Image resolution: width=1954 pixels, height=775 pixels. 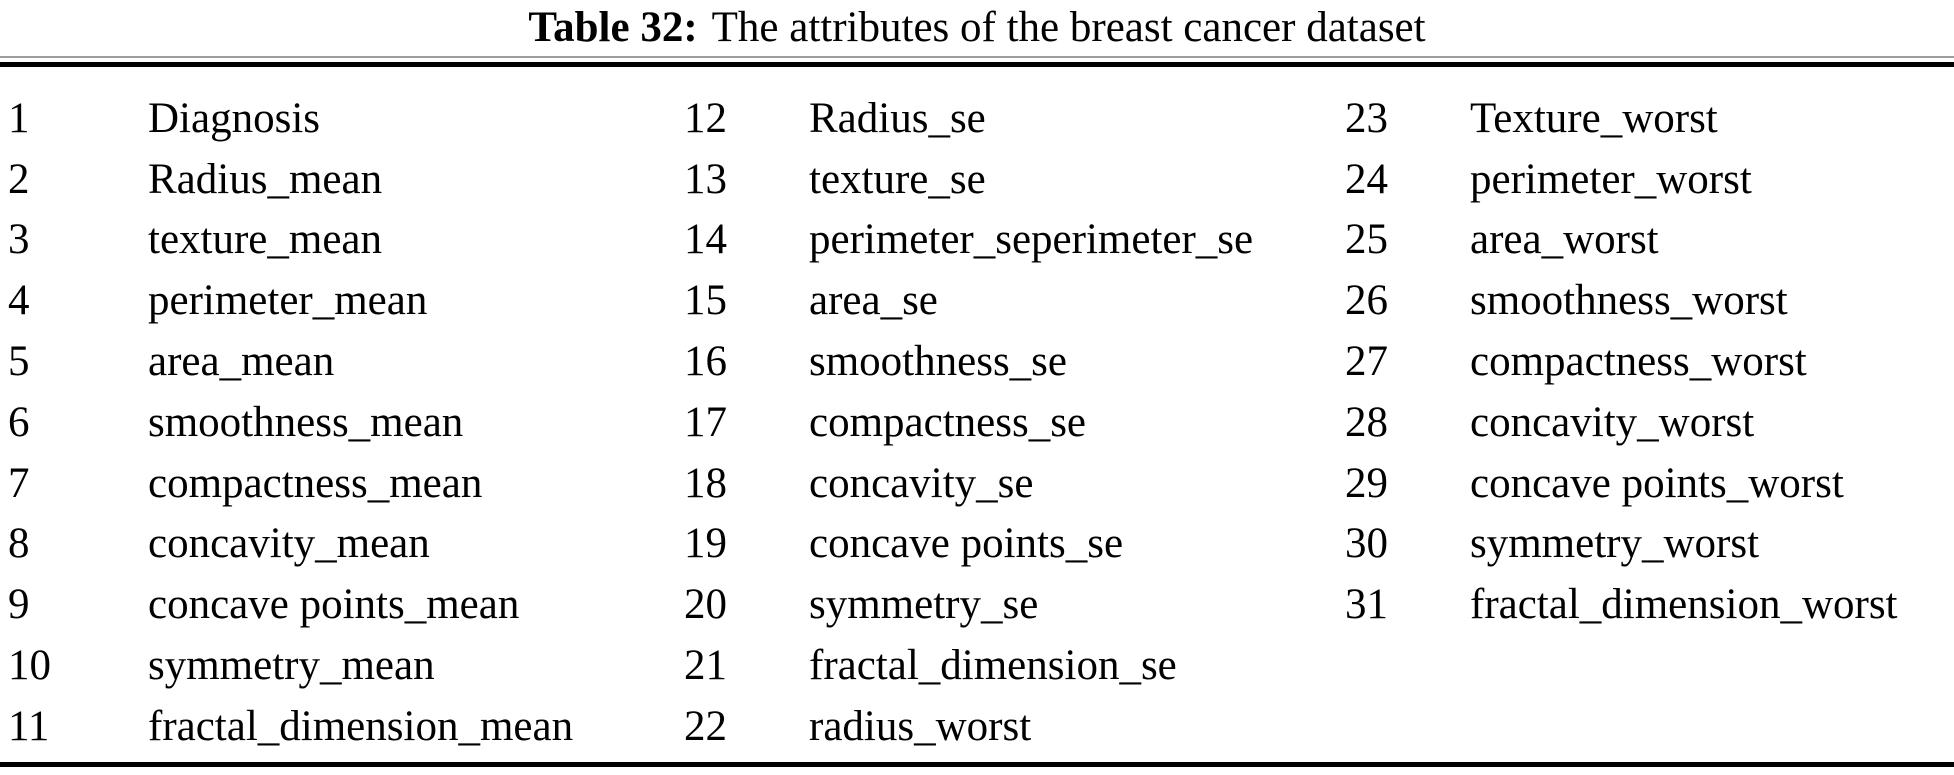 What do you see at coordinates (705, 544) in the screenshot?
I see `attribute-number: 19` at bounding box center [705, 544].